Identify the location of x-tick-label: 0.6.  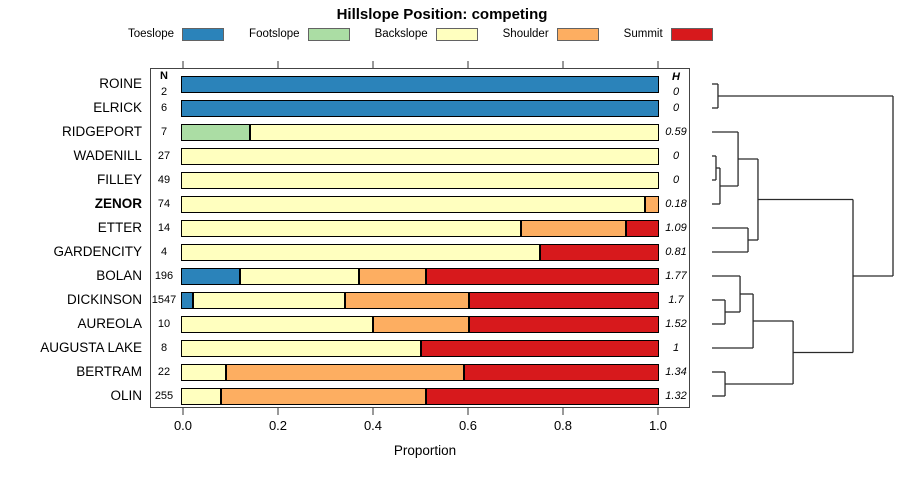
(468, 425).